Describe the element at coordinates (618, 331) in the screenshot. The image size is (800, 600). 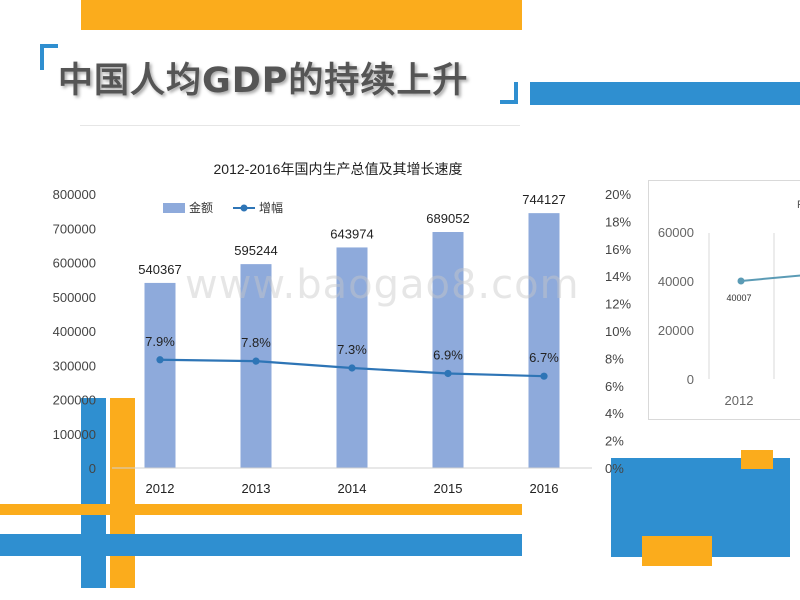
I see `y-right-tick-label: 10%` at that location.